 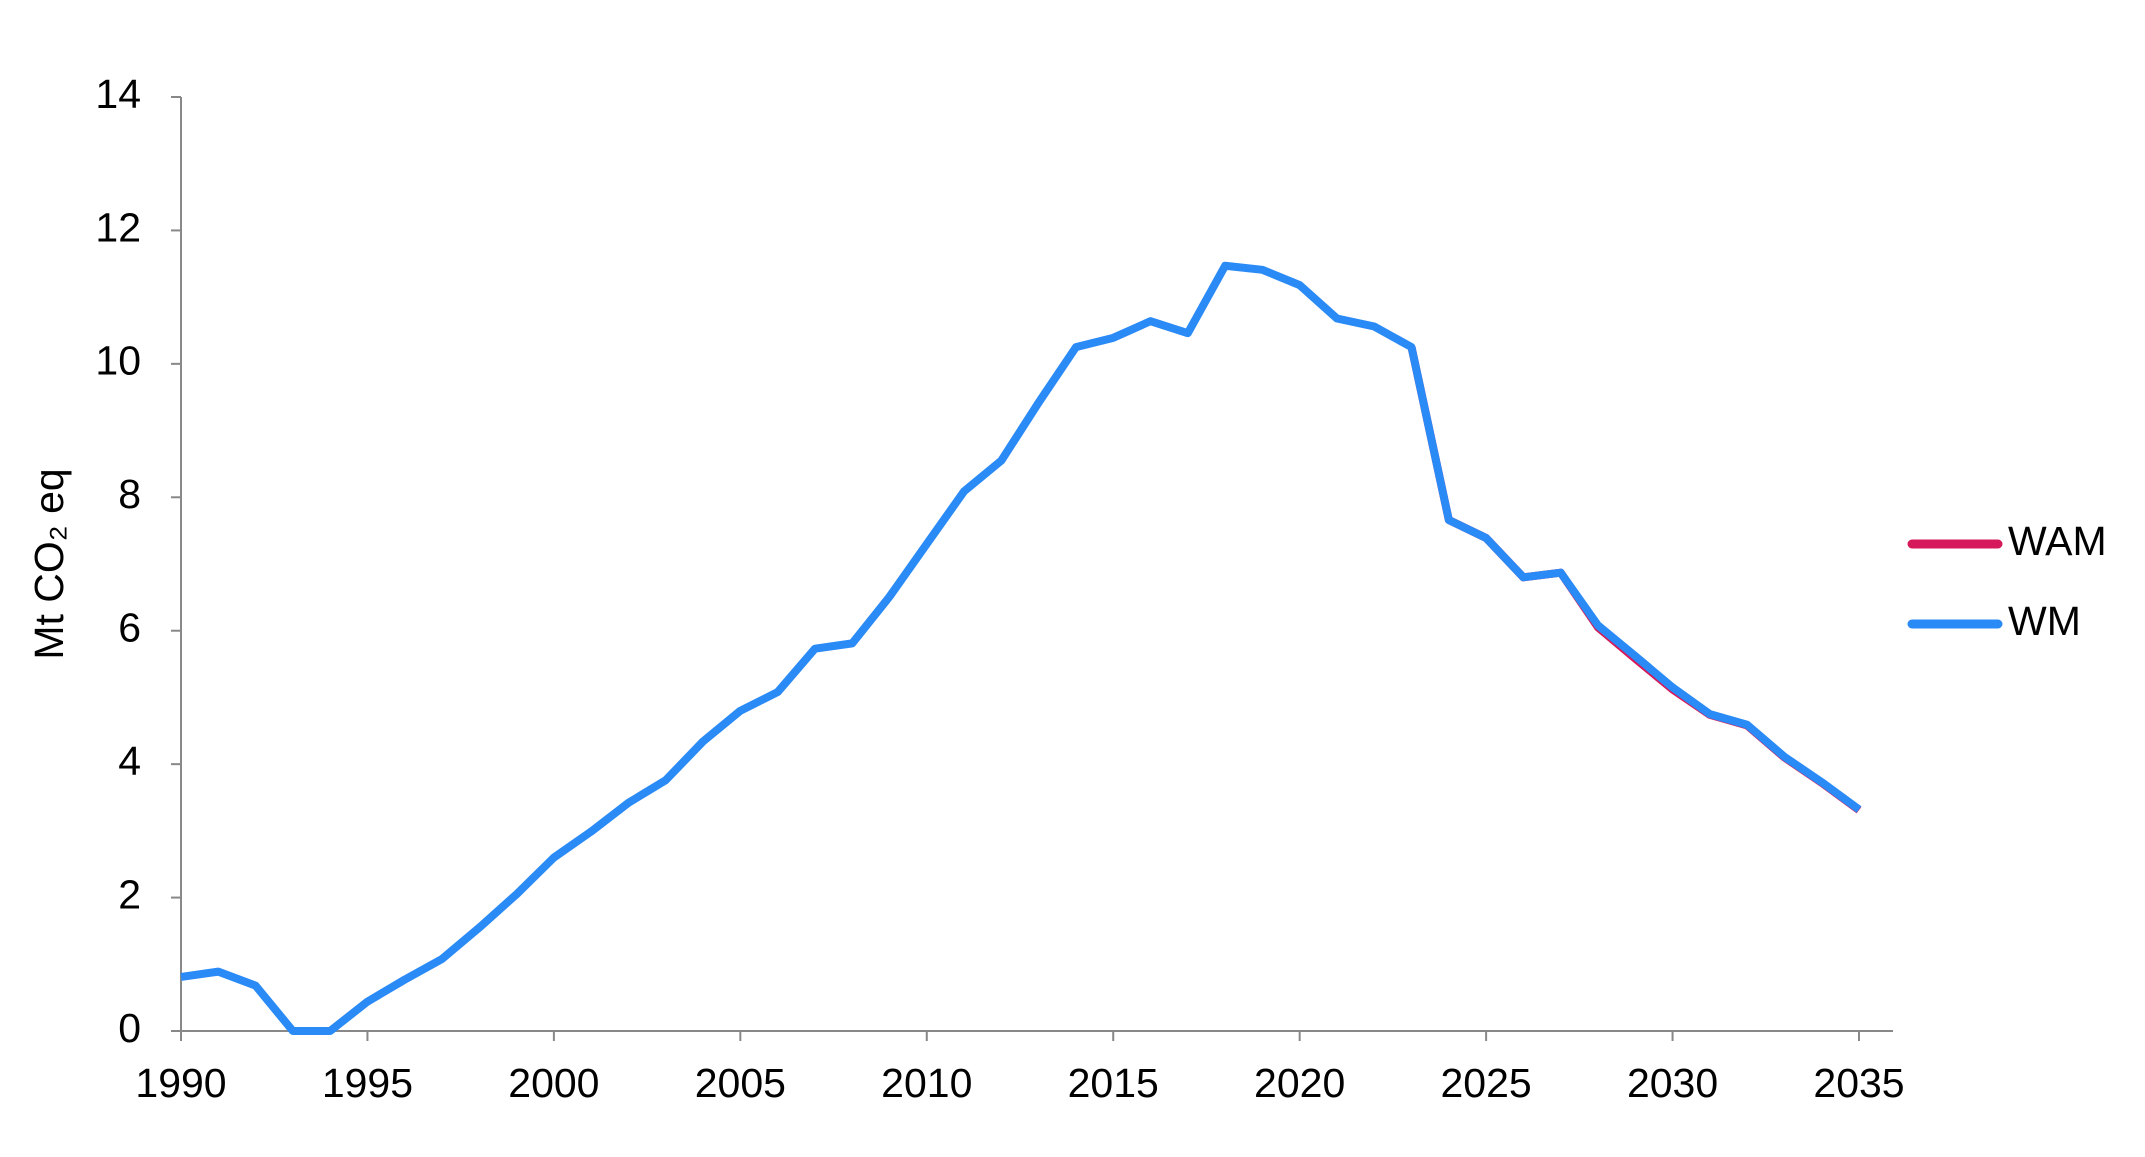 I want to click on x-tick-label: 2000, so click(x=553, y=1083).